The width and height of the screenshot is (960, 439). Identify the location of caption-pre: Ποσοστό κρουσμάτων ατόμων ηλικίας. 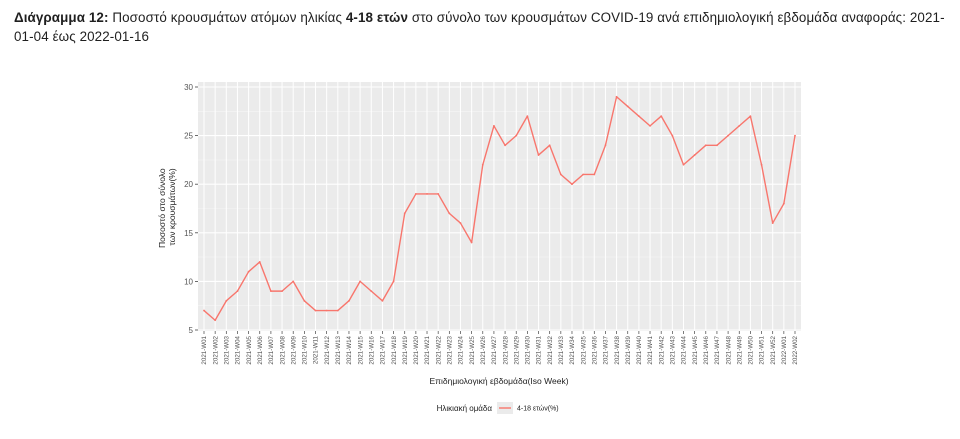
(227, 17).